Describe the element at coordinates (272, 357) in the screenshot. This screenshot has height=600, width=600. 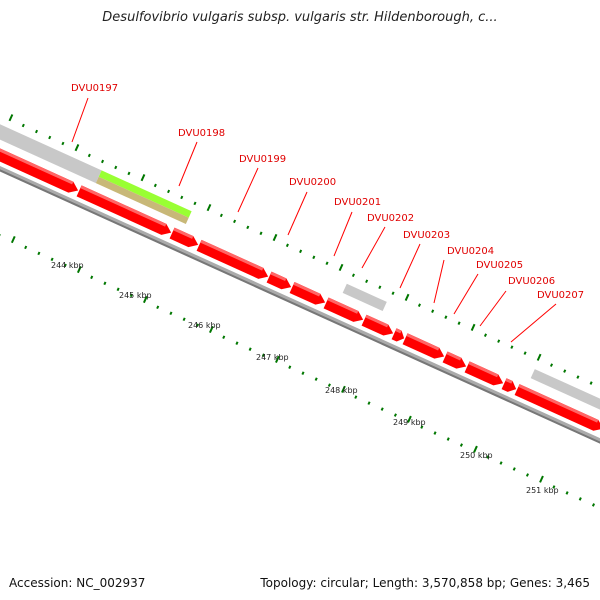
I see `position-label: 247 kbp` at that location.